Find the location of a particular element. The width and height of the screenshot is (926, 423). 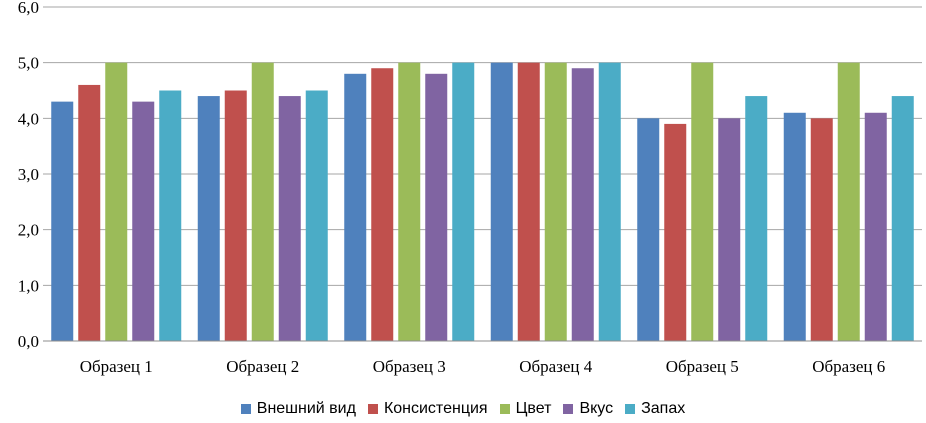

y-tick-label: 2,0 is located at coordinates (28, 230).